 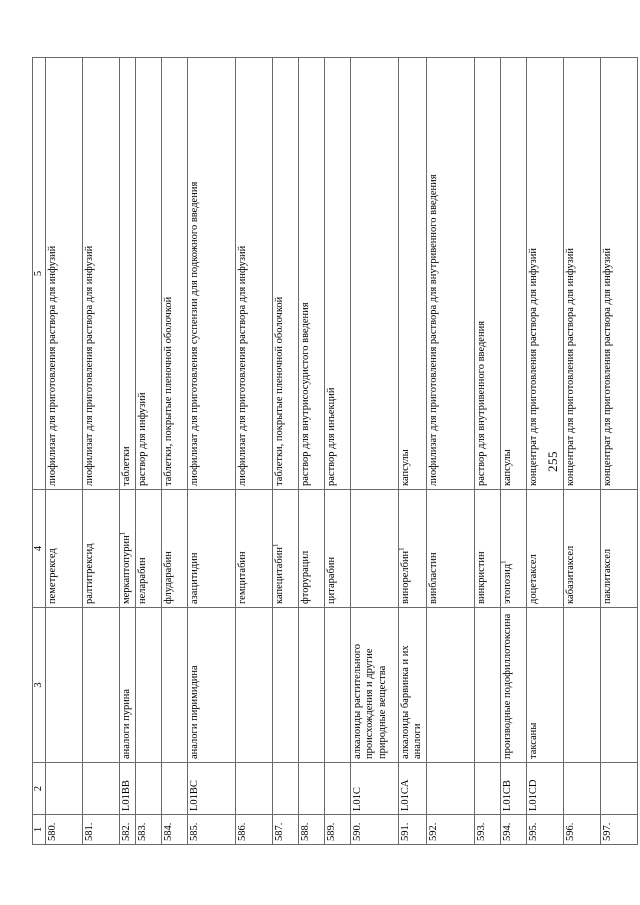 What do you see at coordinates (374, 829) in the screenshot?
I see `row-number-cell: 590.` at bounding box center [374, 829].